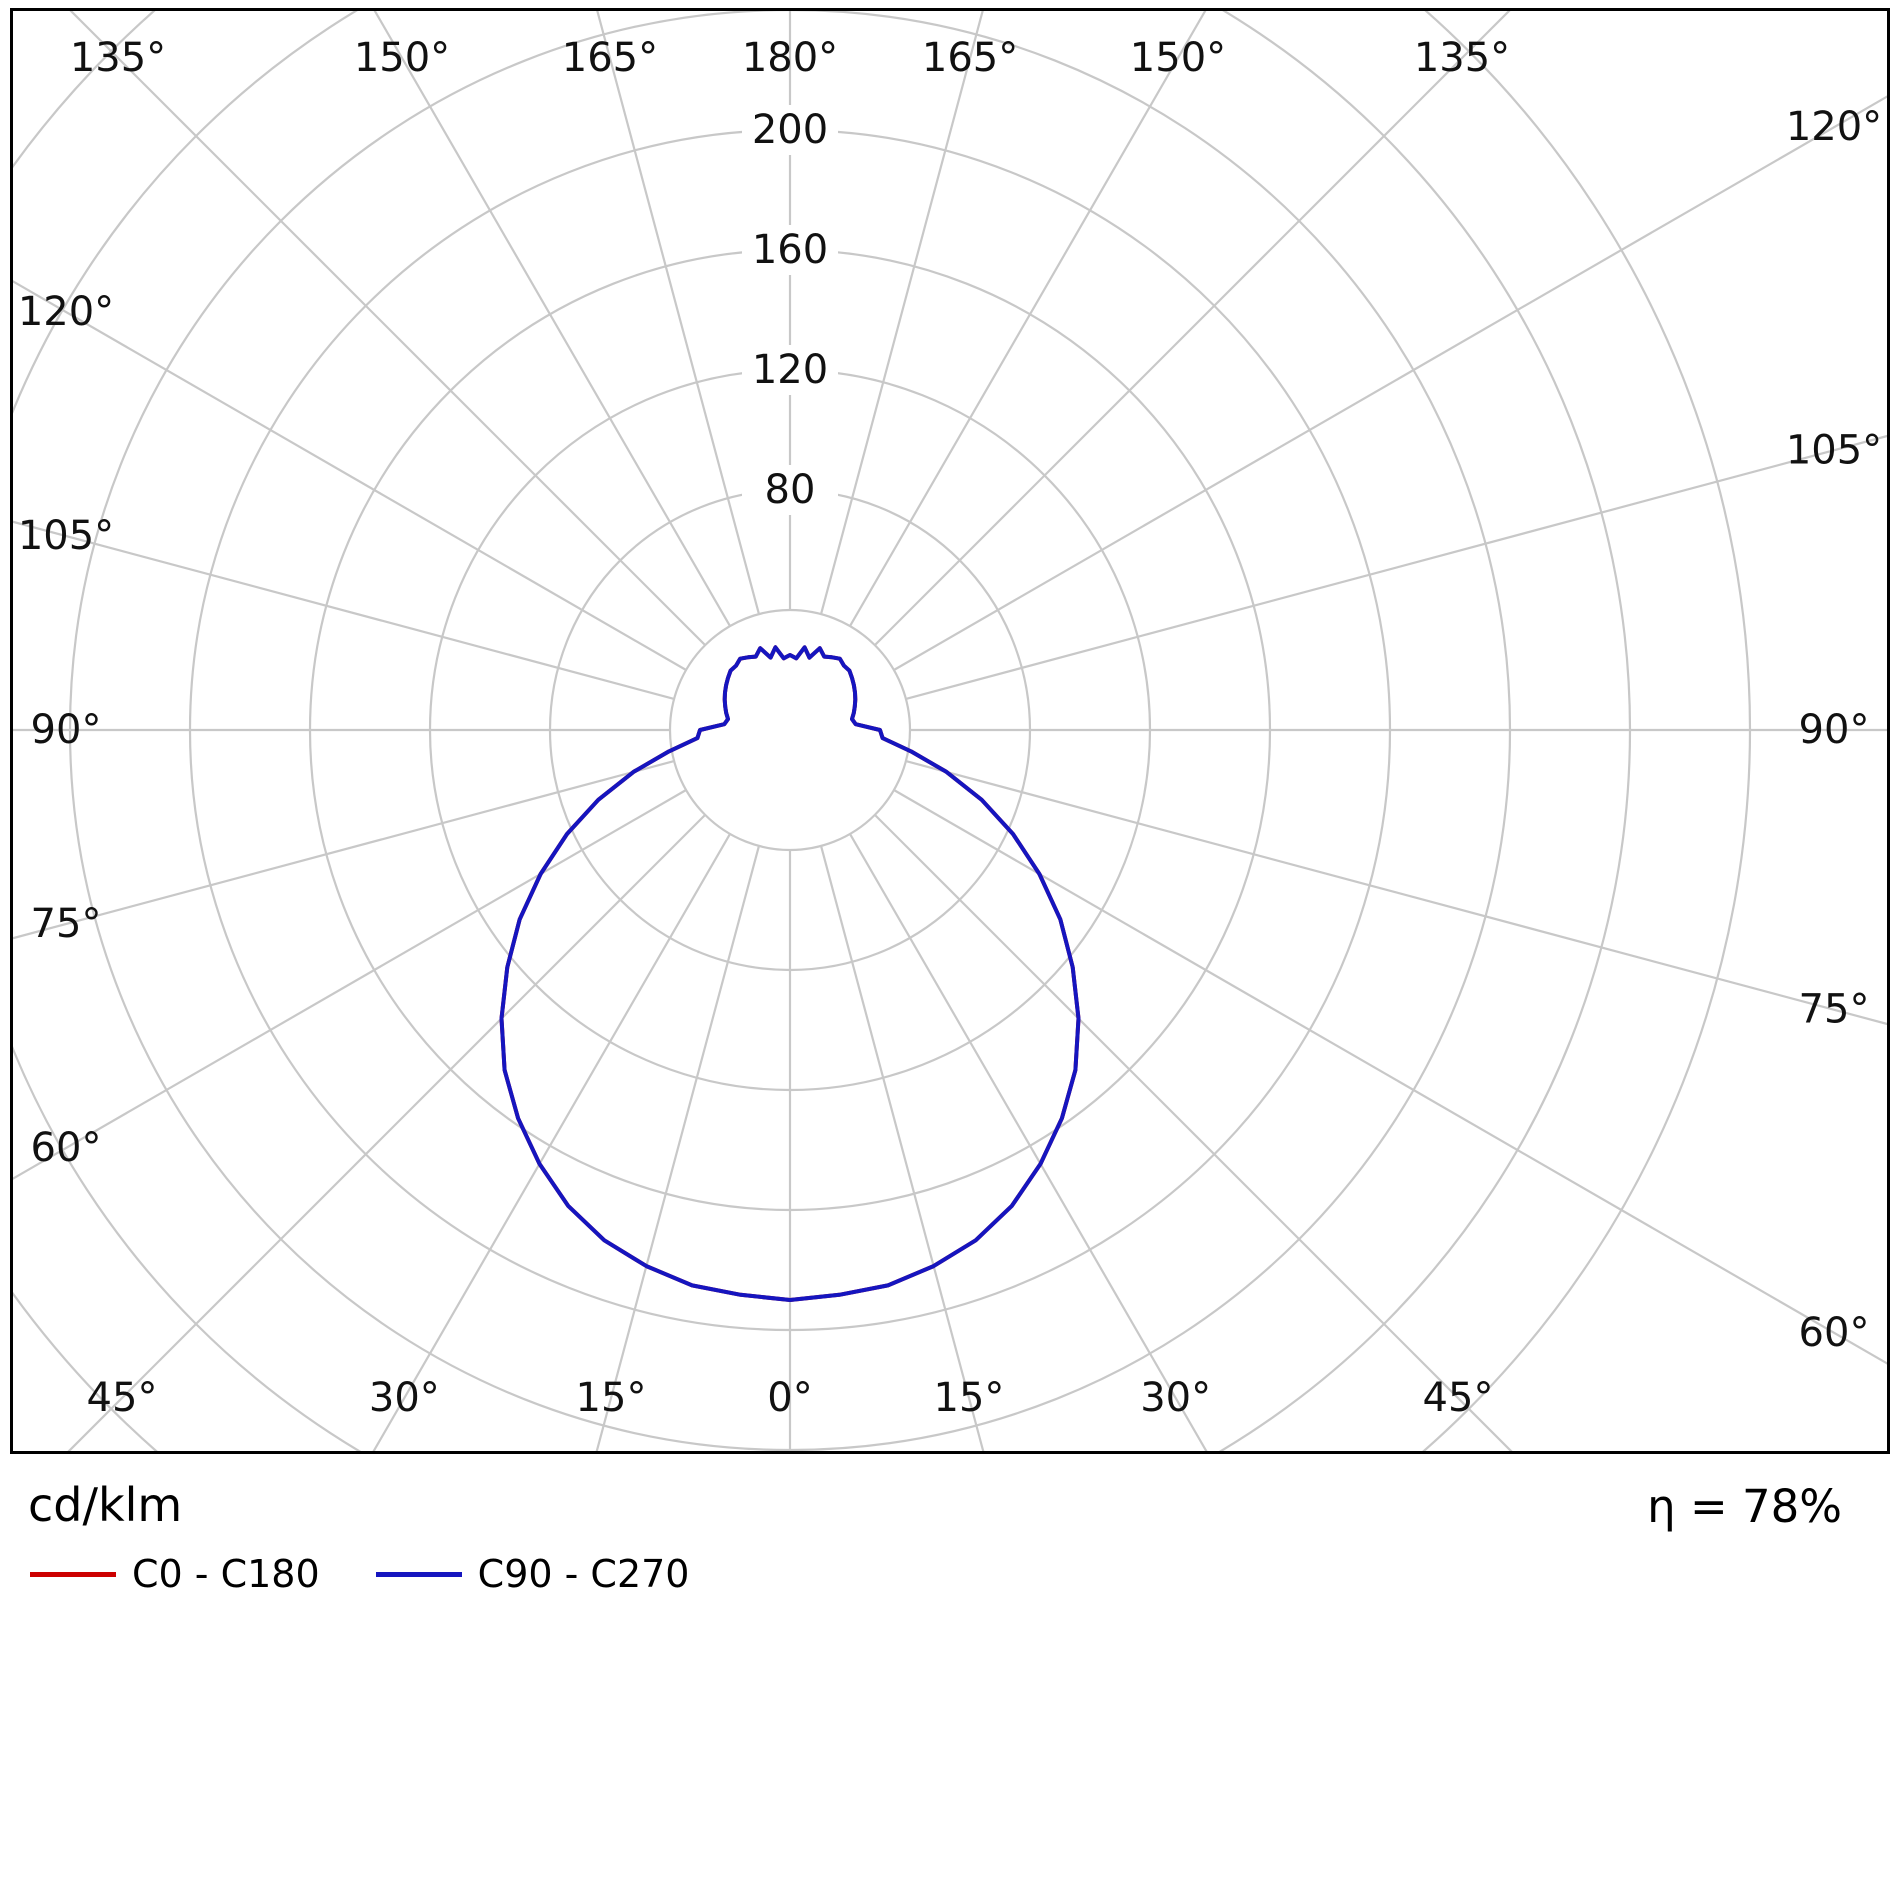 This screenshot has height=1900, width=1900. Describe the element at coordinates (418, 1574) in the screenshot. I see `legend-swatch-c90-icon` at that location.